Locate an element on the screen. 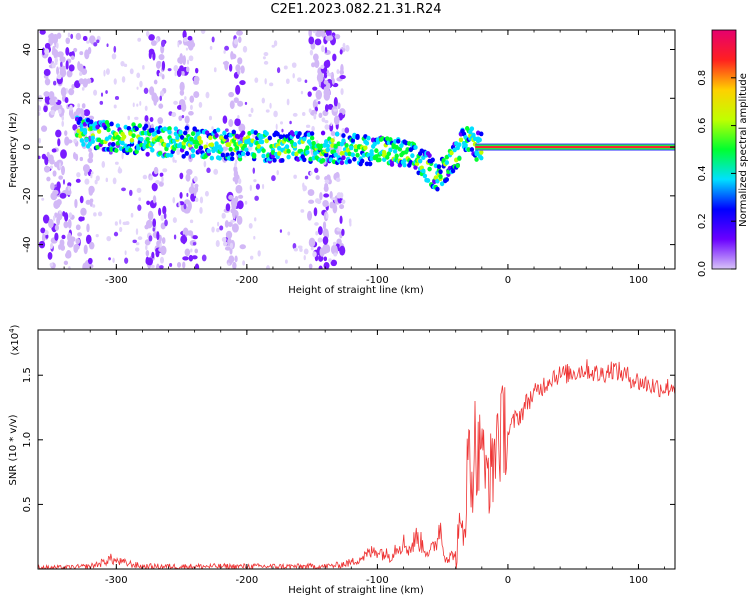 Image resolution: width=750 pixels, height=600 pixels. colorbar-tick-label: 0.2 is located at coordinates (702, 221).